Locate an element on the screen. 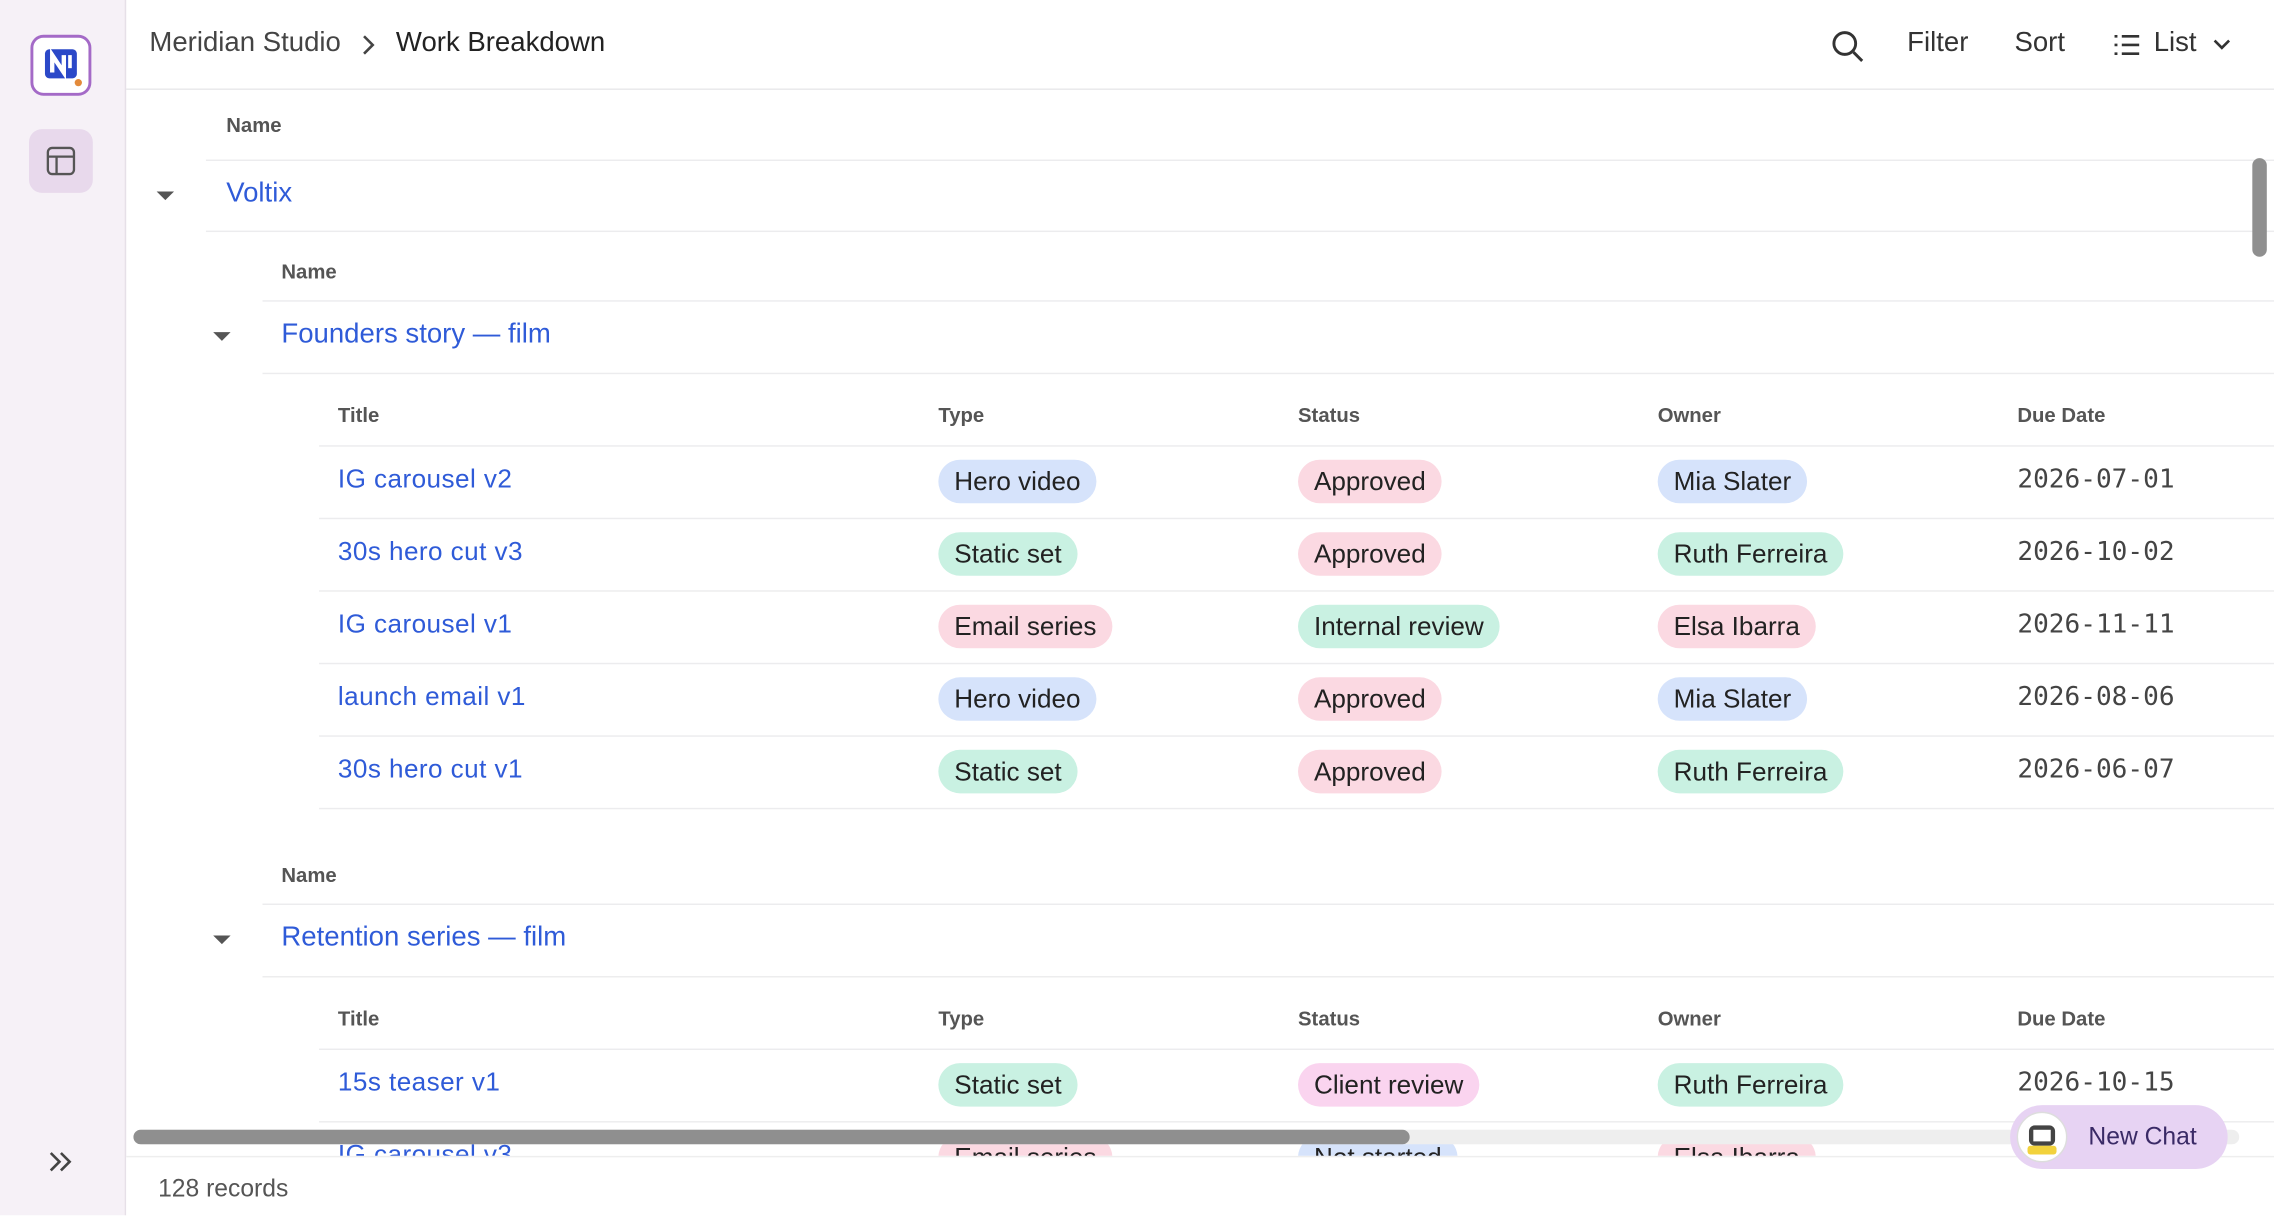 The width and height of the screenshot is (2274, 1216). app-logo is located at coordinates (61, 65).